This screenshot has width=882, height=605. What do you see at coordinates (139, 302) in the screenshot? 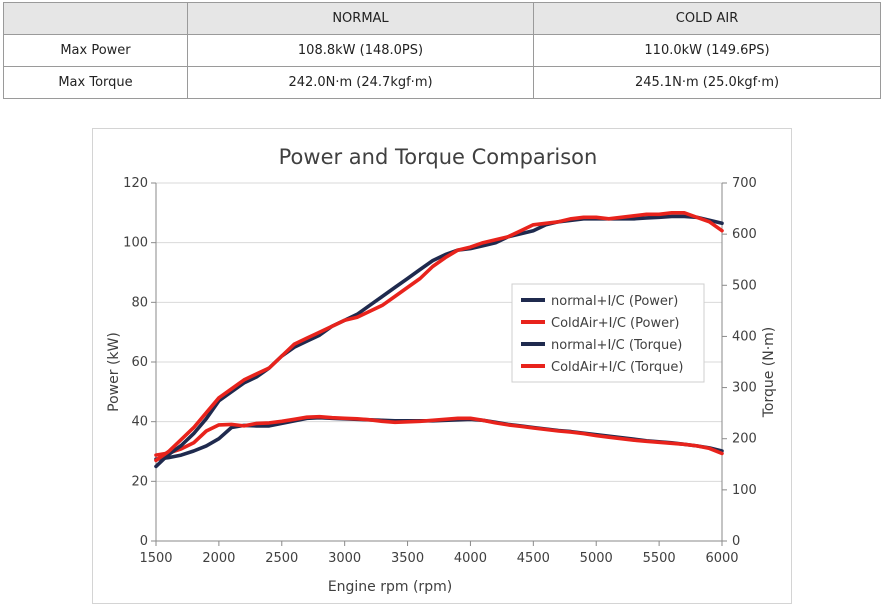
I see `y-tick-label: 80` at bounding box center [139, 302].